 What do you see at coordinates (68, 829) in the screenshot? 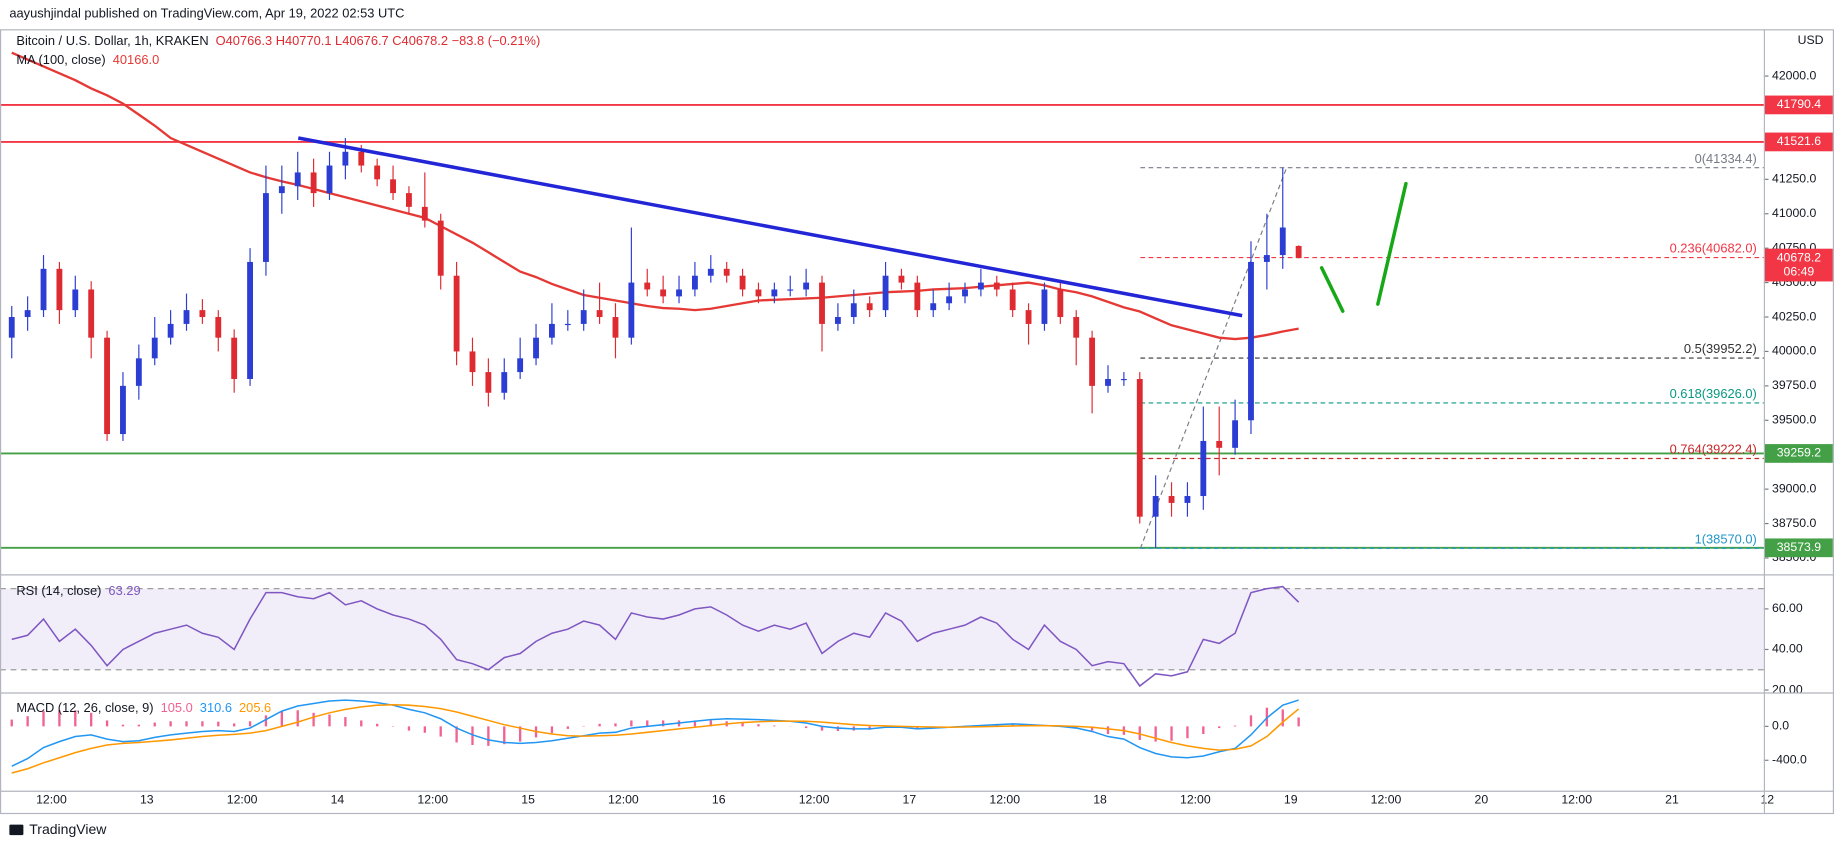
I see `brand: TradingView` at bounding box center [68, 829].